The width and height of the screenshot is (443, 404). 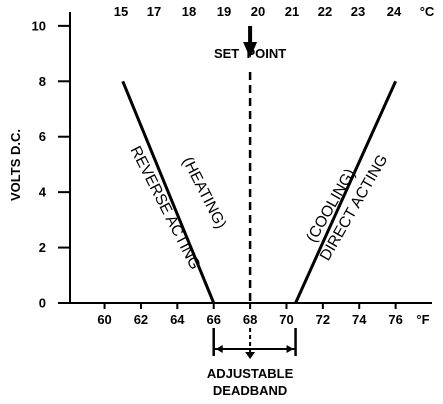 I want to click on setpoint-label: SET POINT, so click(x=250, y=53).